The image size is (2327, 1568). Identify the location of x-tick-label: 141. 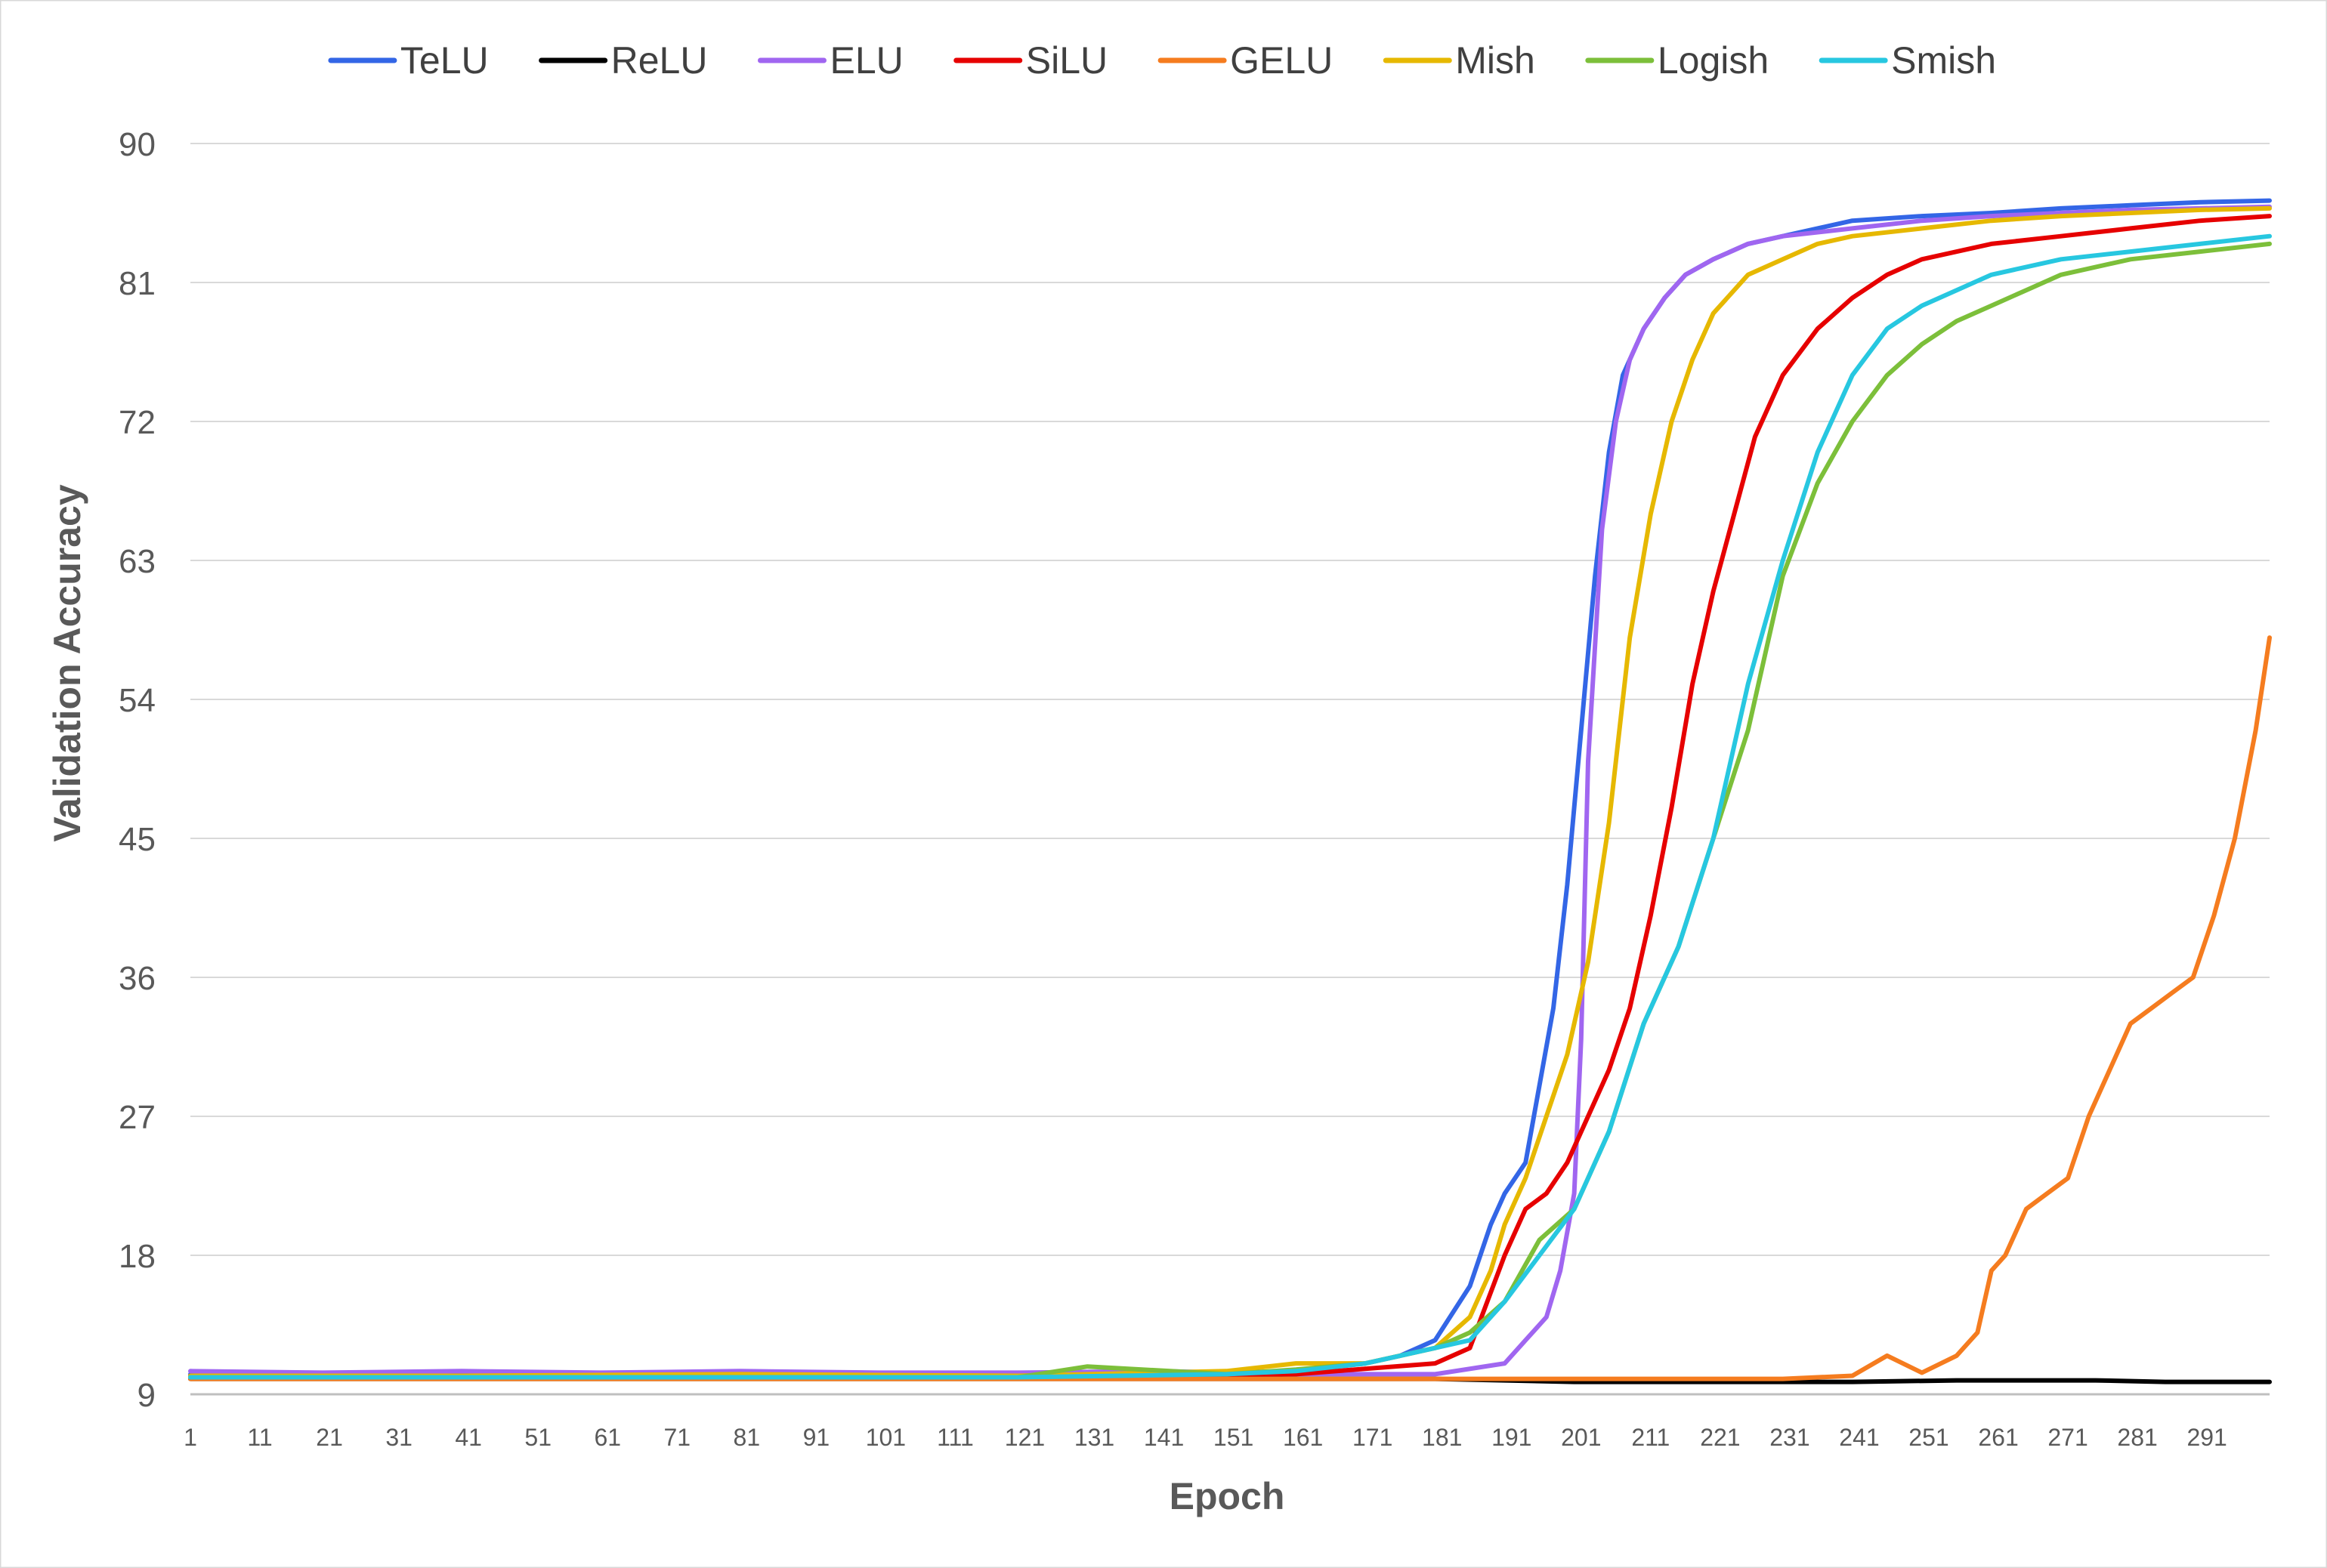
(1164, 1437).